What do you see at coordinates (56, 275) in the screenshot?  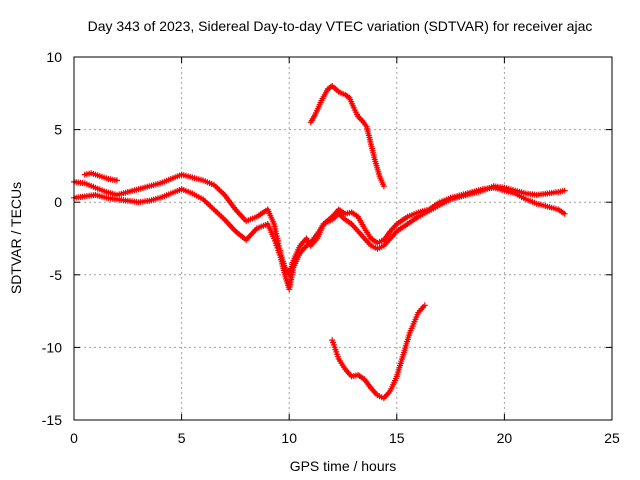 I see `y-tick-label: -5` at bounding box center [56, 275].